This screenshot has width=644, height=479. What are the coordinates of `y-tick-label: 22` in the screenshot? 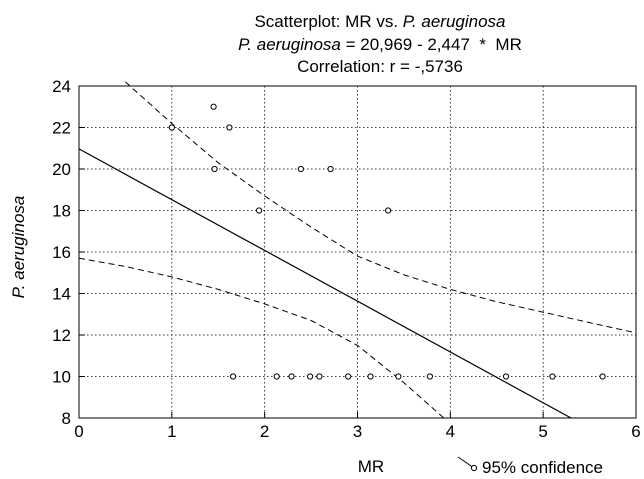 It's located at (61, 128).